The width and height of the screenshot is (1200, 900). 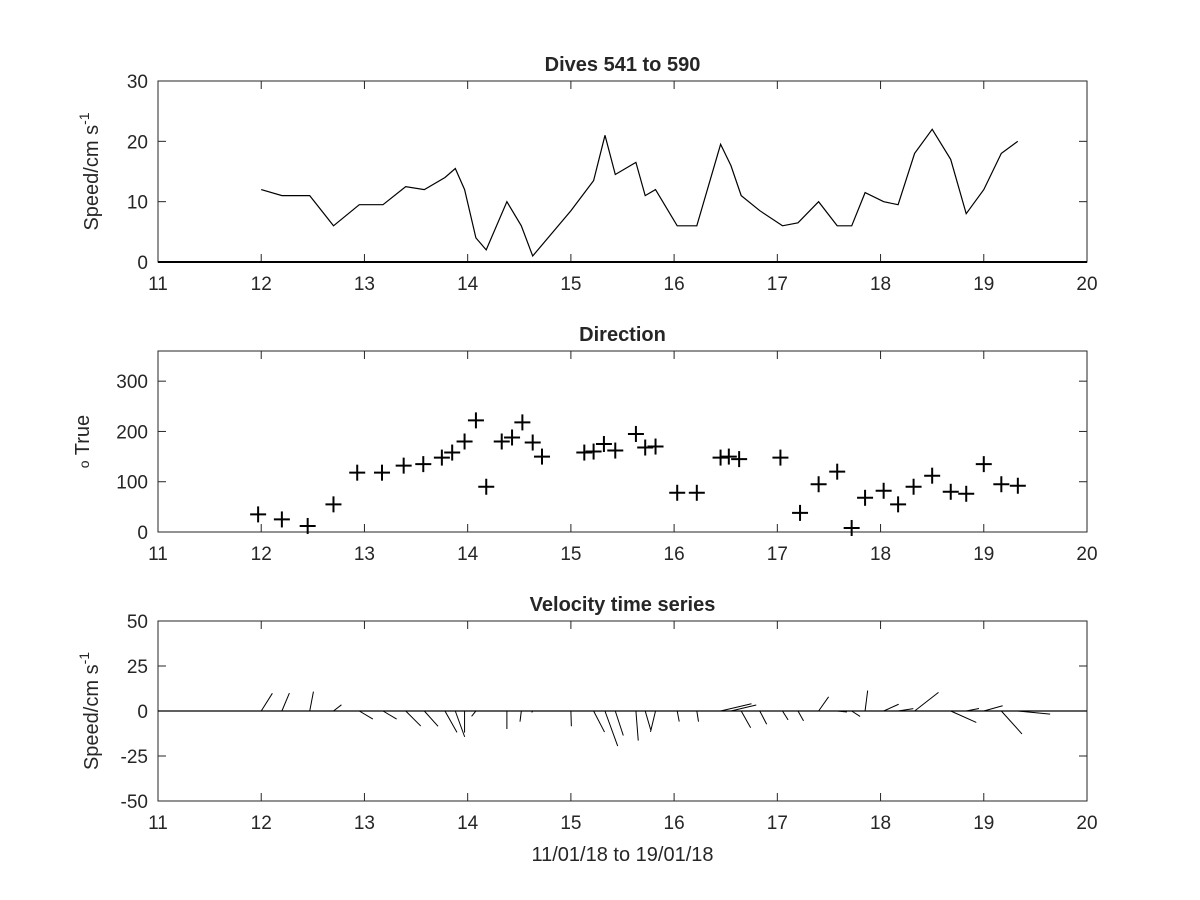 I want to click on y-tick-label: 50, so click(x=137, y=622).